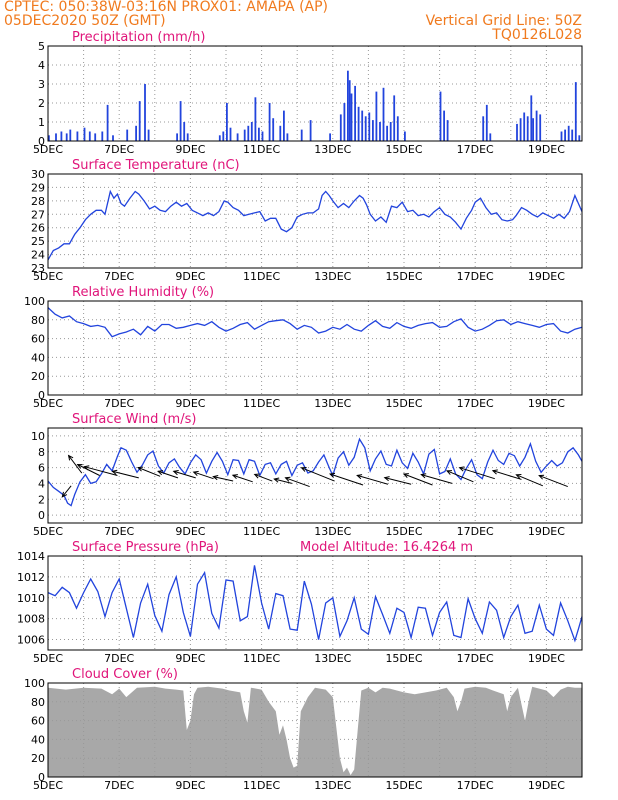 This screenshot has height=800, width=618. I want to click on y-tick-label: 20, so click(38, 376).